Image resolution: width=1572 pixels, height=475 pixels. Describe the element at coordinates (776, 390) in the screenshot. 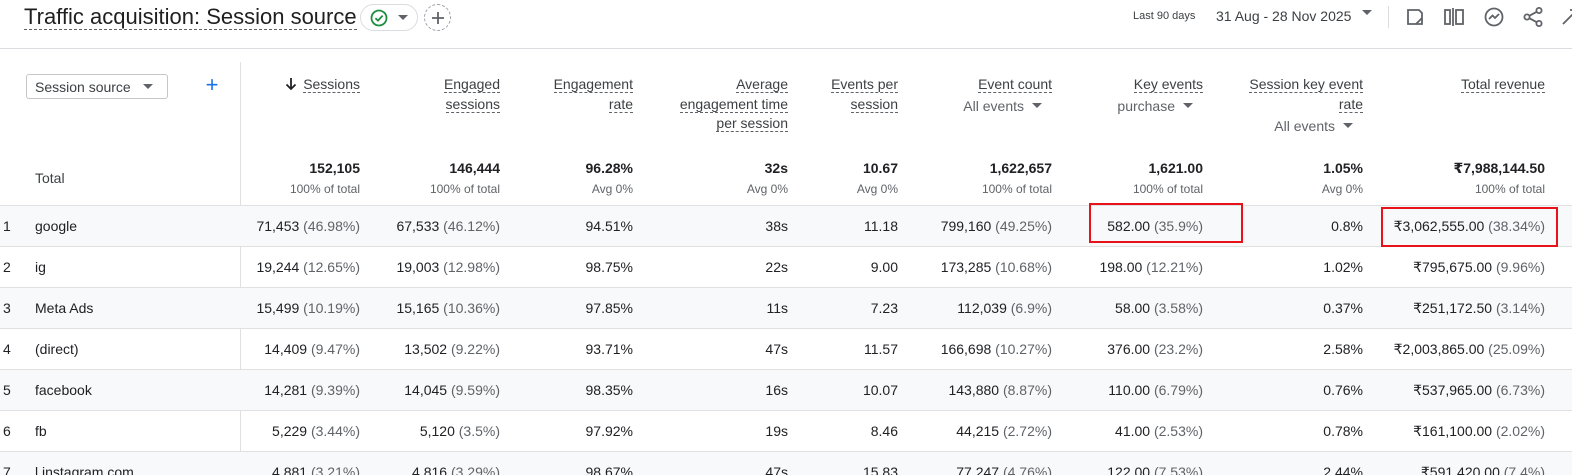

I see `cell-avg_time: 16s` at that location.